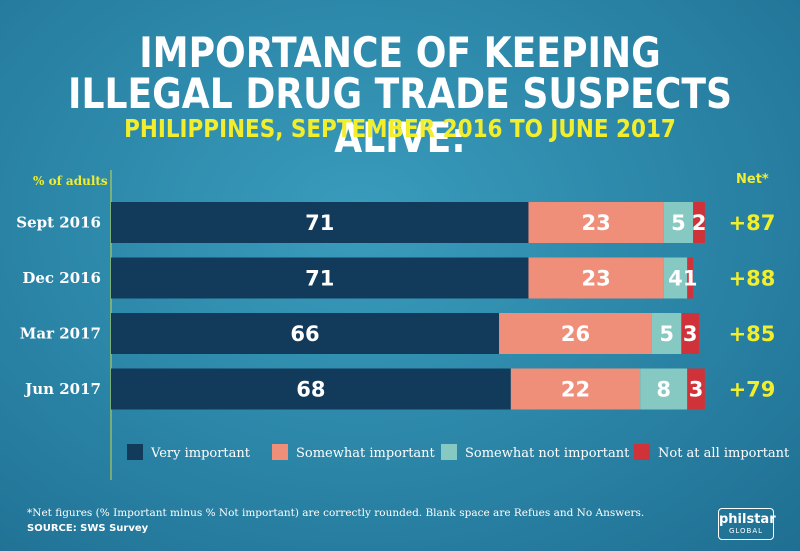  I want to click on segment-value-label: 1, so click(690, 279).